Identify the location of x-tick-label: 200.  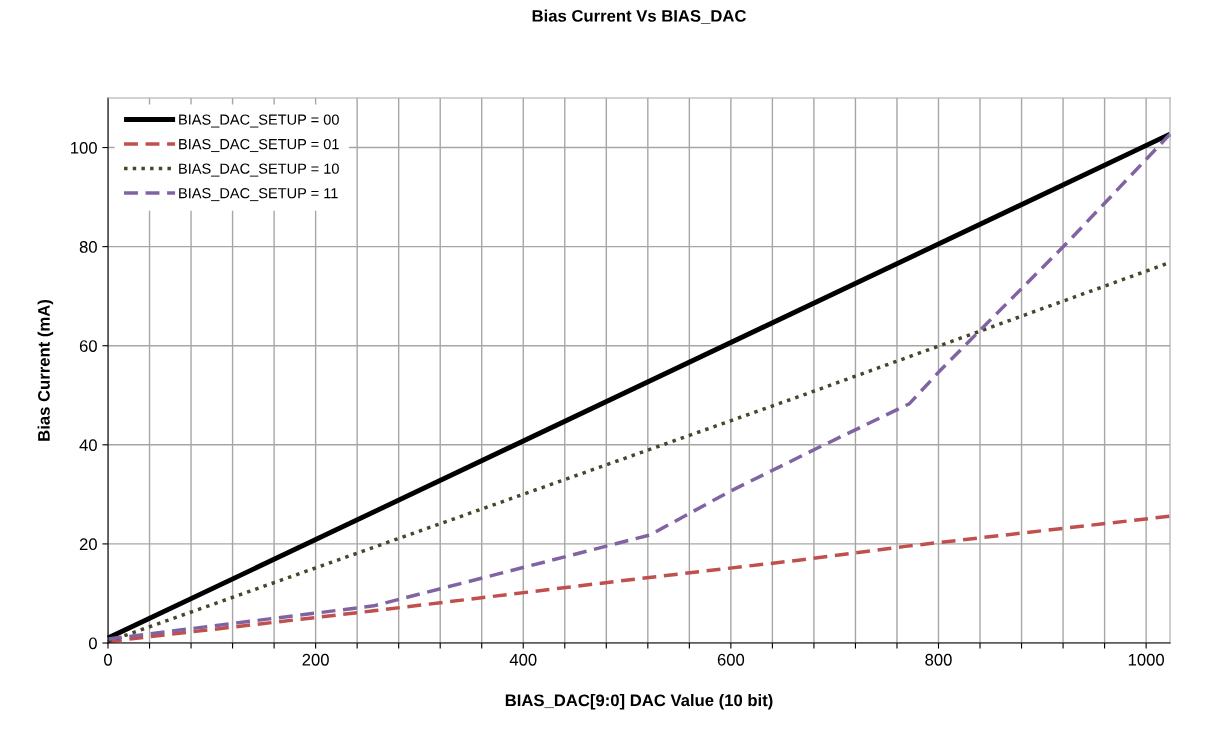
(315, 659).